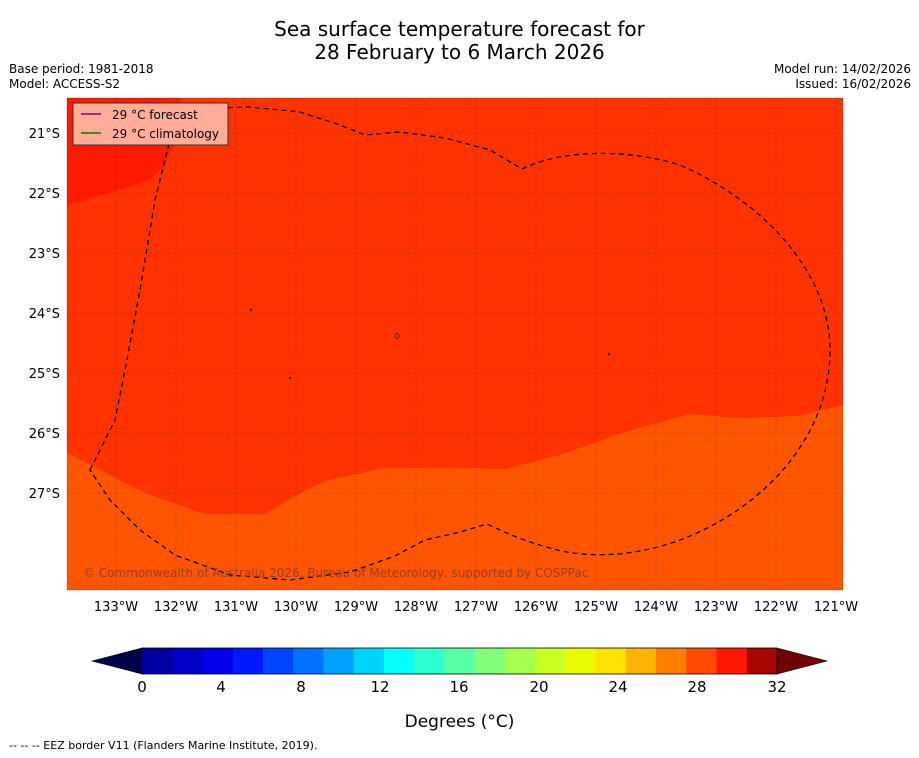 This screenshot has height=758, width=919. I want to click on issued-text: Issued: 16/02/2026, so click(853, 84).